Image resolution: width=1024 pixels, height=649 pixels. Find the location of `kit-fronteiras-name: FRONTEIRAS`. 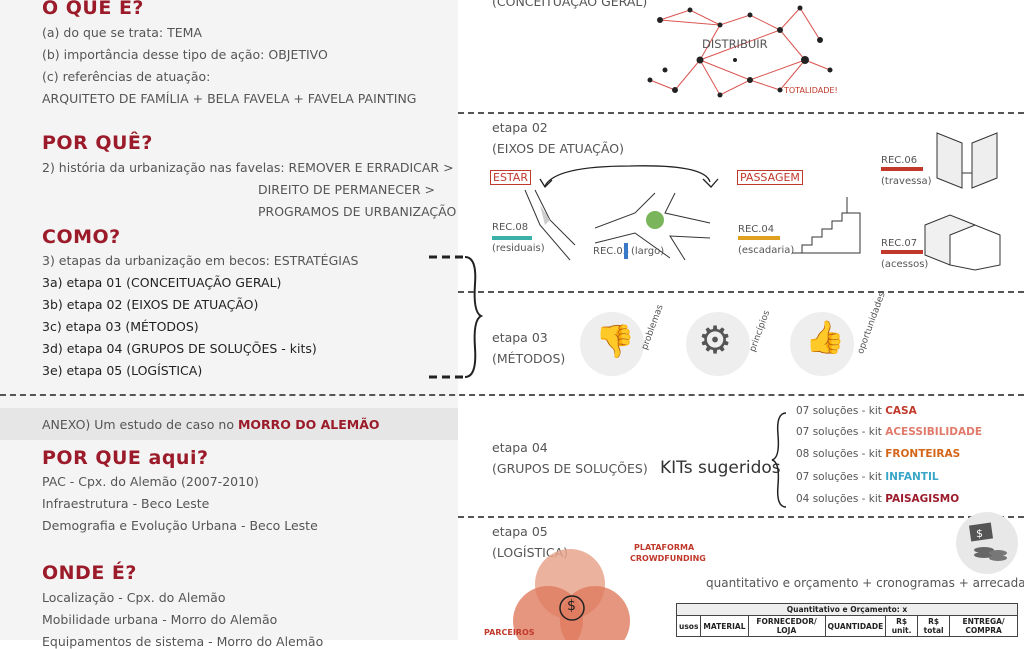

kit-fronteiras-name: FRONTEIRAS is located at coordinates (923, 454).